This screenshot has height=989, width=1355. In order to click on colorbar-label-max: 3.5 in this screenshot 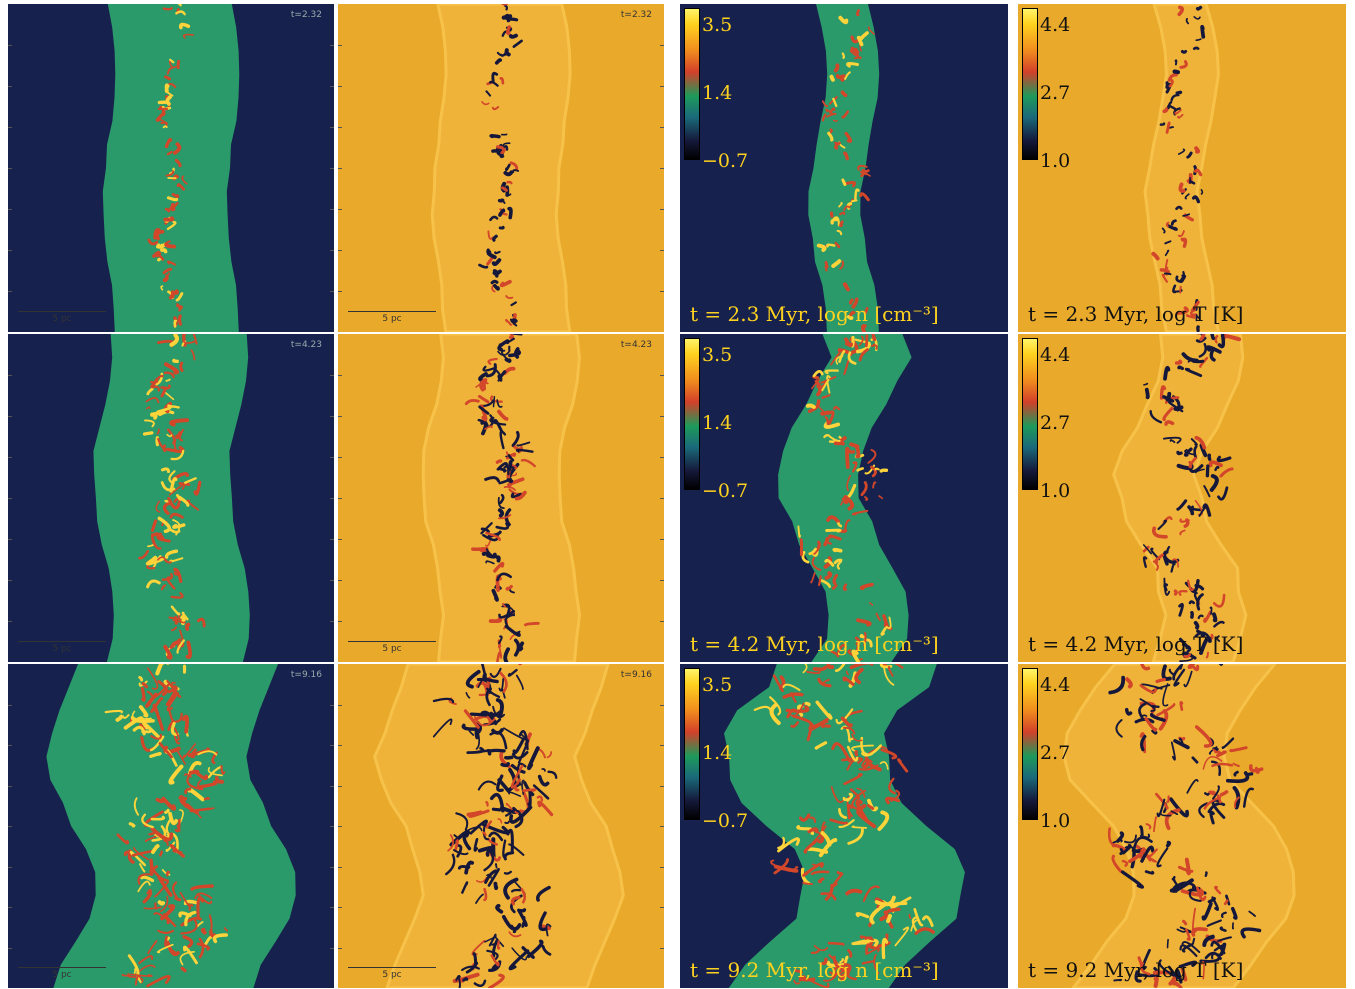, I will do `click(717, 25)`.